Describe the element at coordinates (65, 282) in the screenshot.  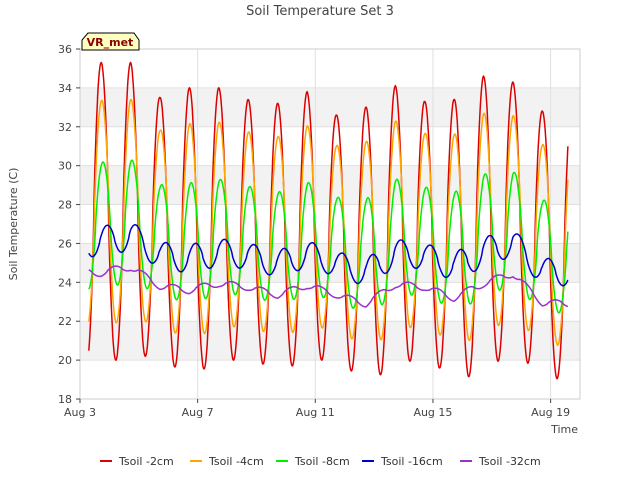
I see `y-tick-label: 24` at that location.